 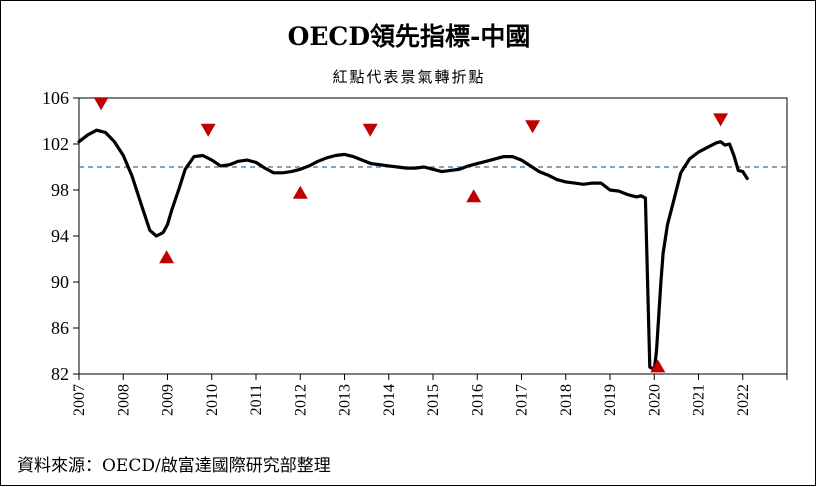 I want to click on x-tick-label: 2012, so click(x=300, y=400).